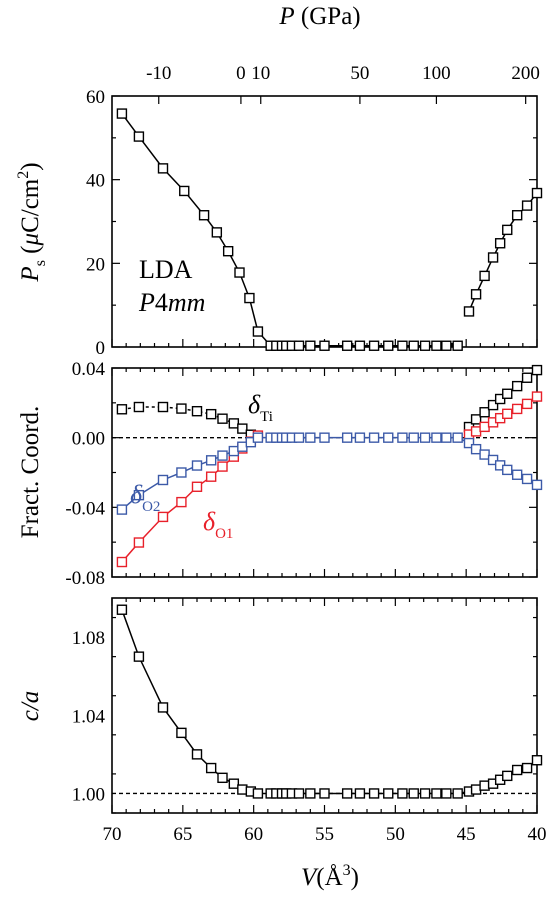 This screenshot has width=551, height=905. I want to click on y-axis-paren: (, so click(30, 252).